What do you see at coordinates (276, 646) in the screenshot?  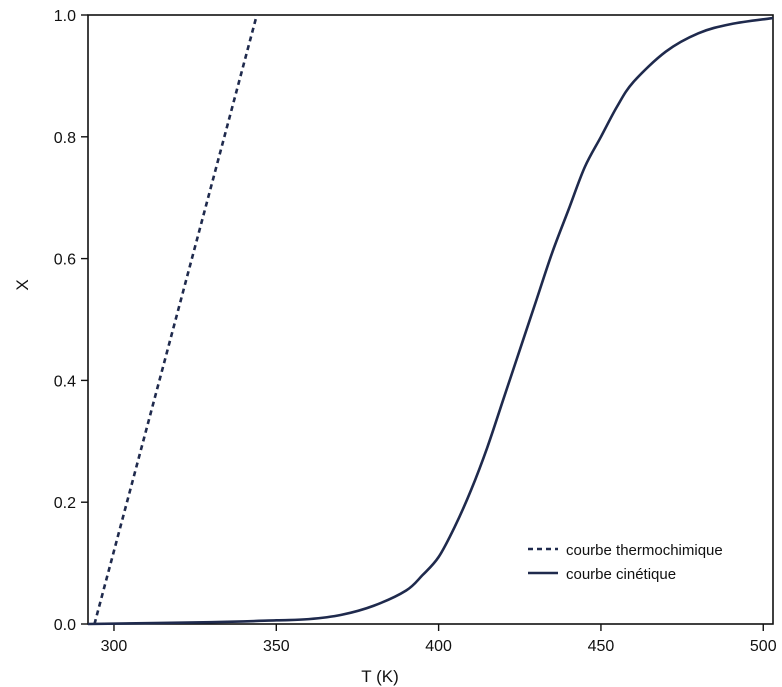 I see `x-tick-label: 350` at bounding box center [276, 646].